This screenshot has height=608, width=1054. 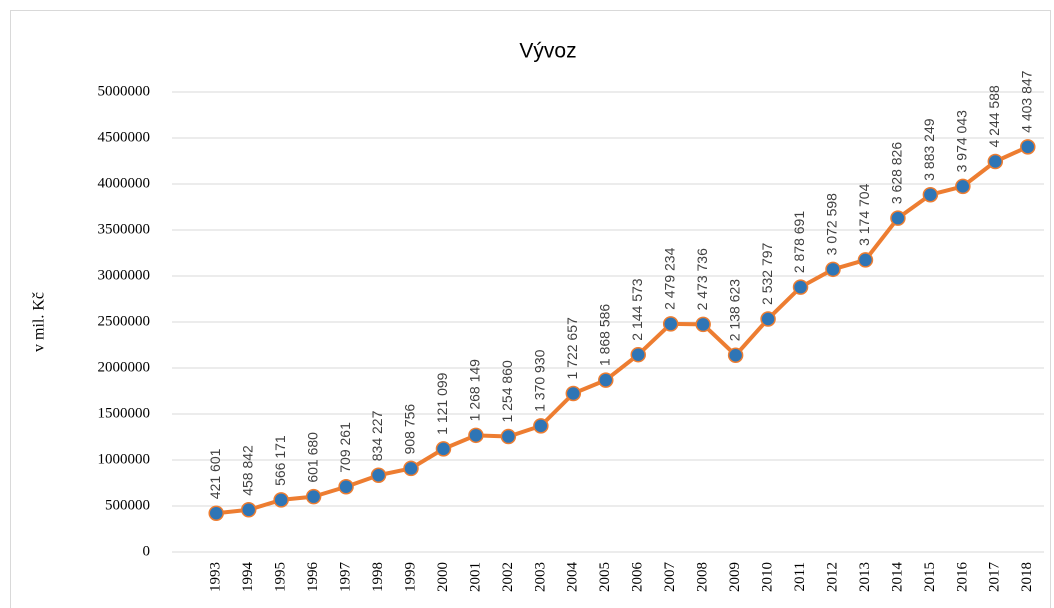 I want to click on y-tick-label: 0, so click(x=147, y=551).